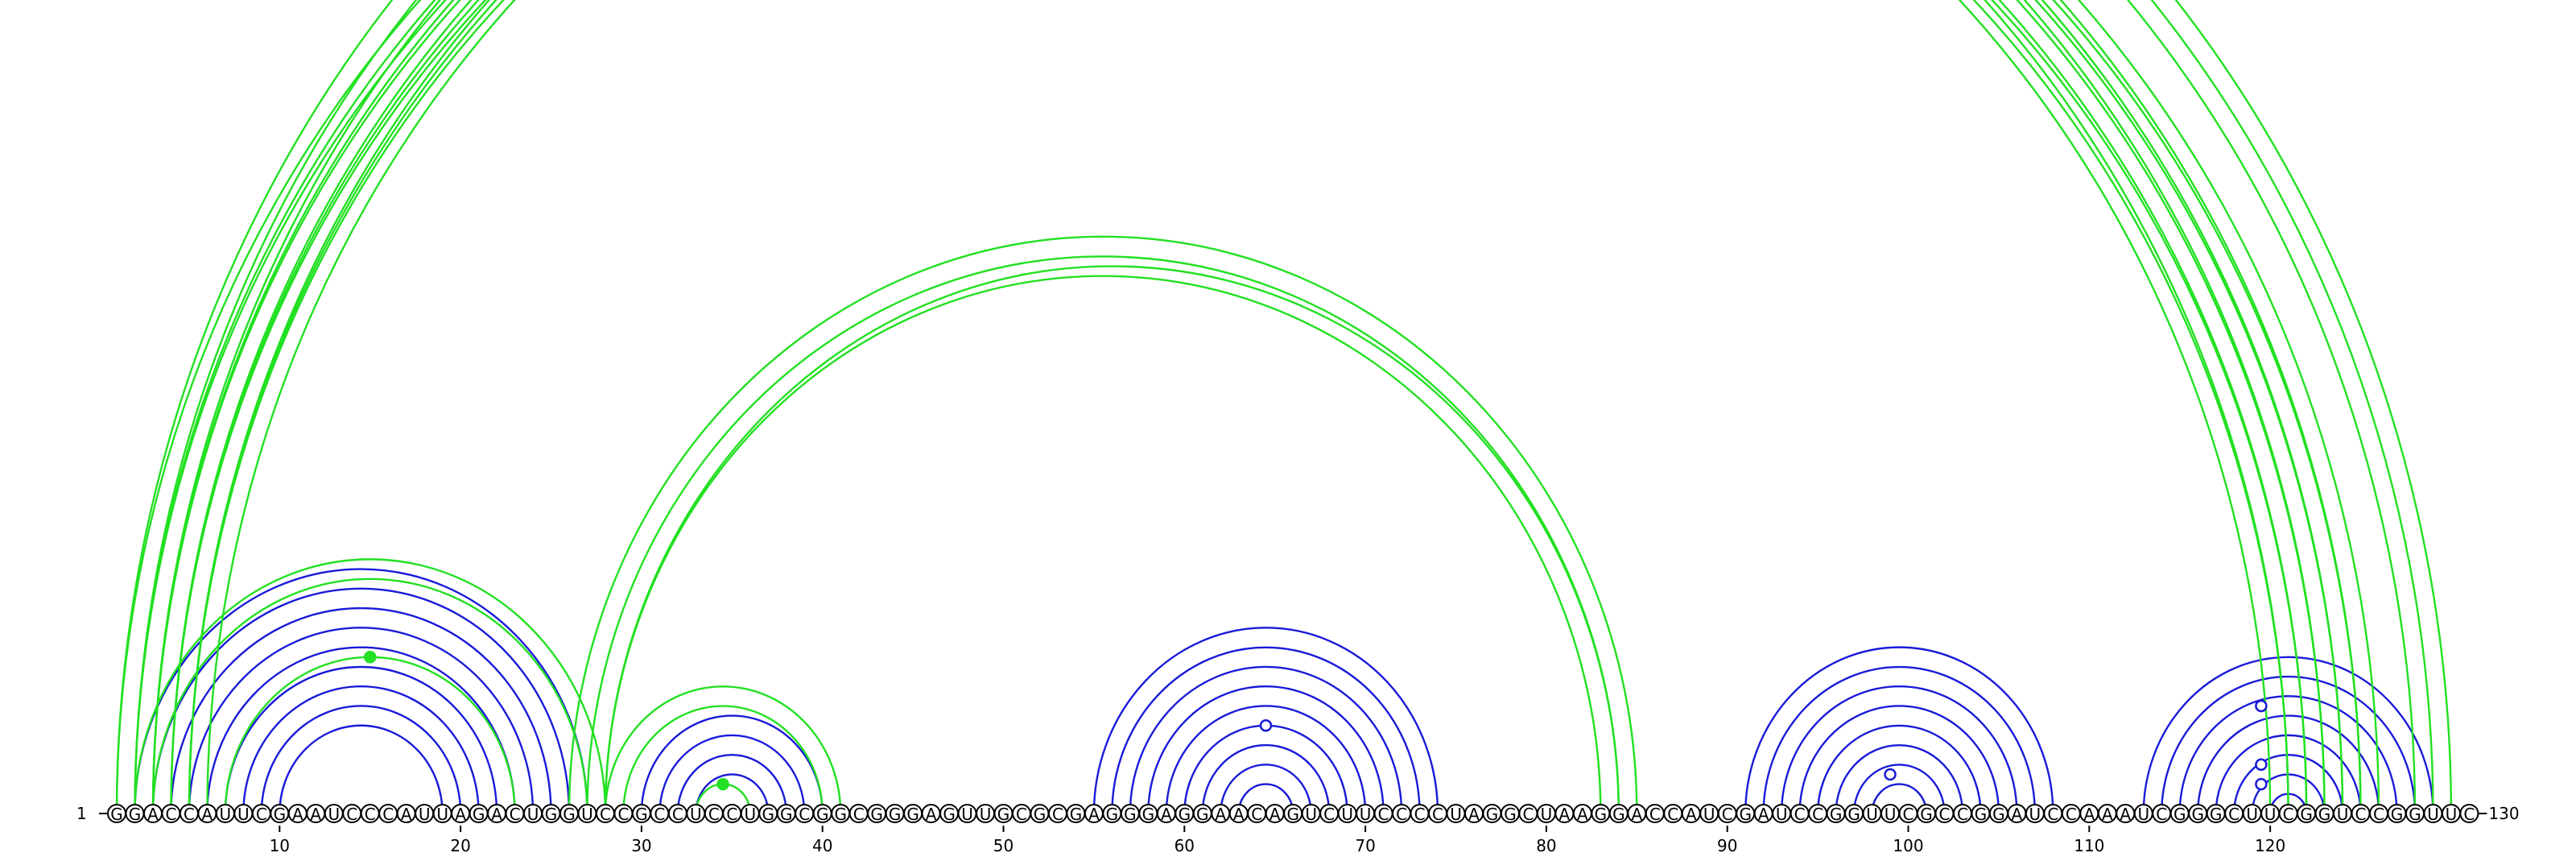 This screenshot has height=857, width=2576. I want to click on tick-label: 110, so click(2089, 845).